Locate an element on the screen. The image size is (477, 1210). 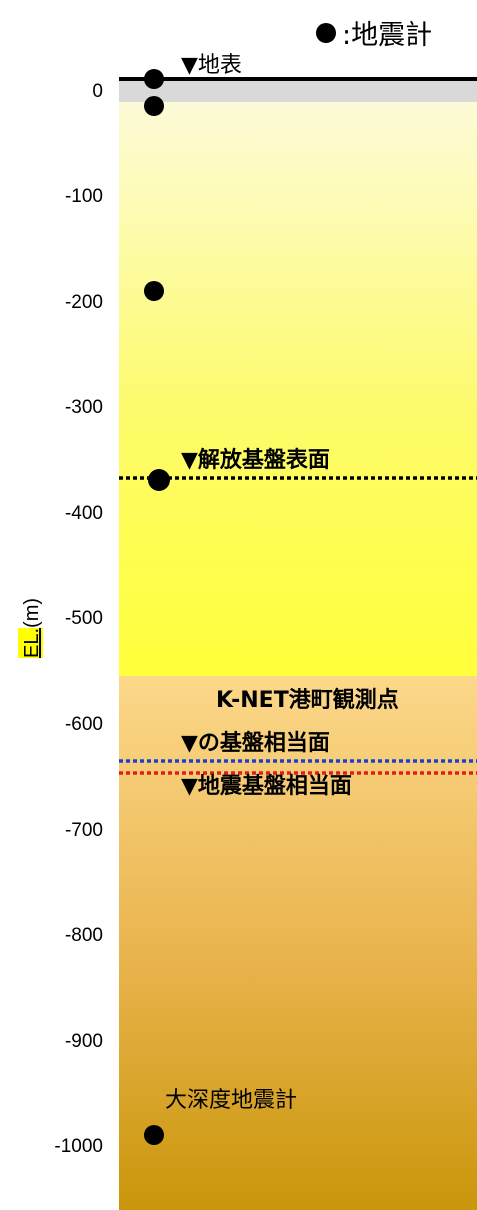
knet-annotation-line1: K-NET港町観測点 is located at coordinates (307, 700).